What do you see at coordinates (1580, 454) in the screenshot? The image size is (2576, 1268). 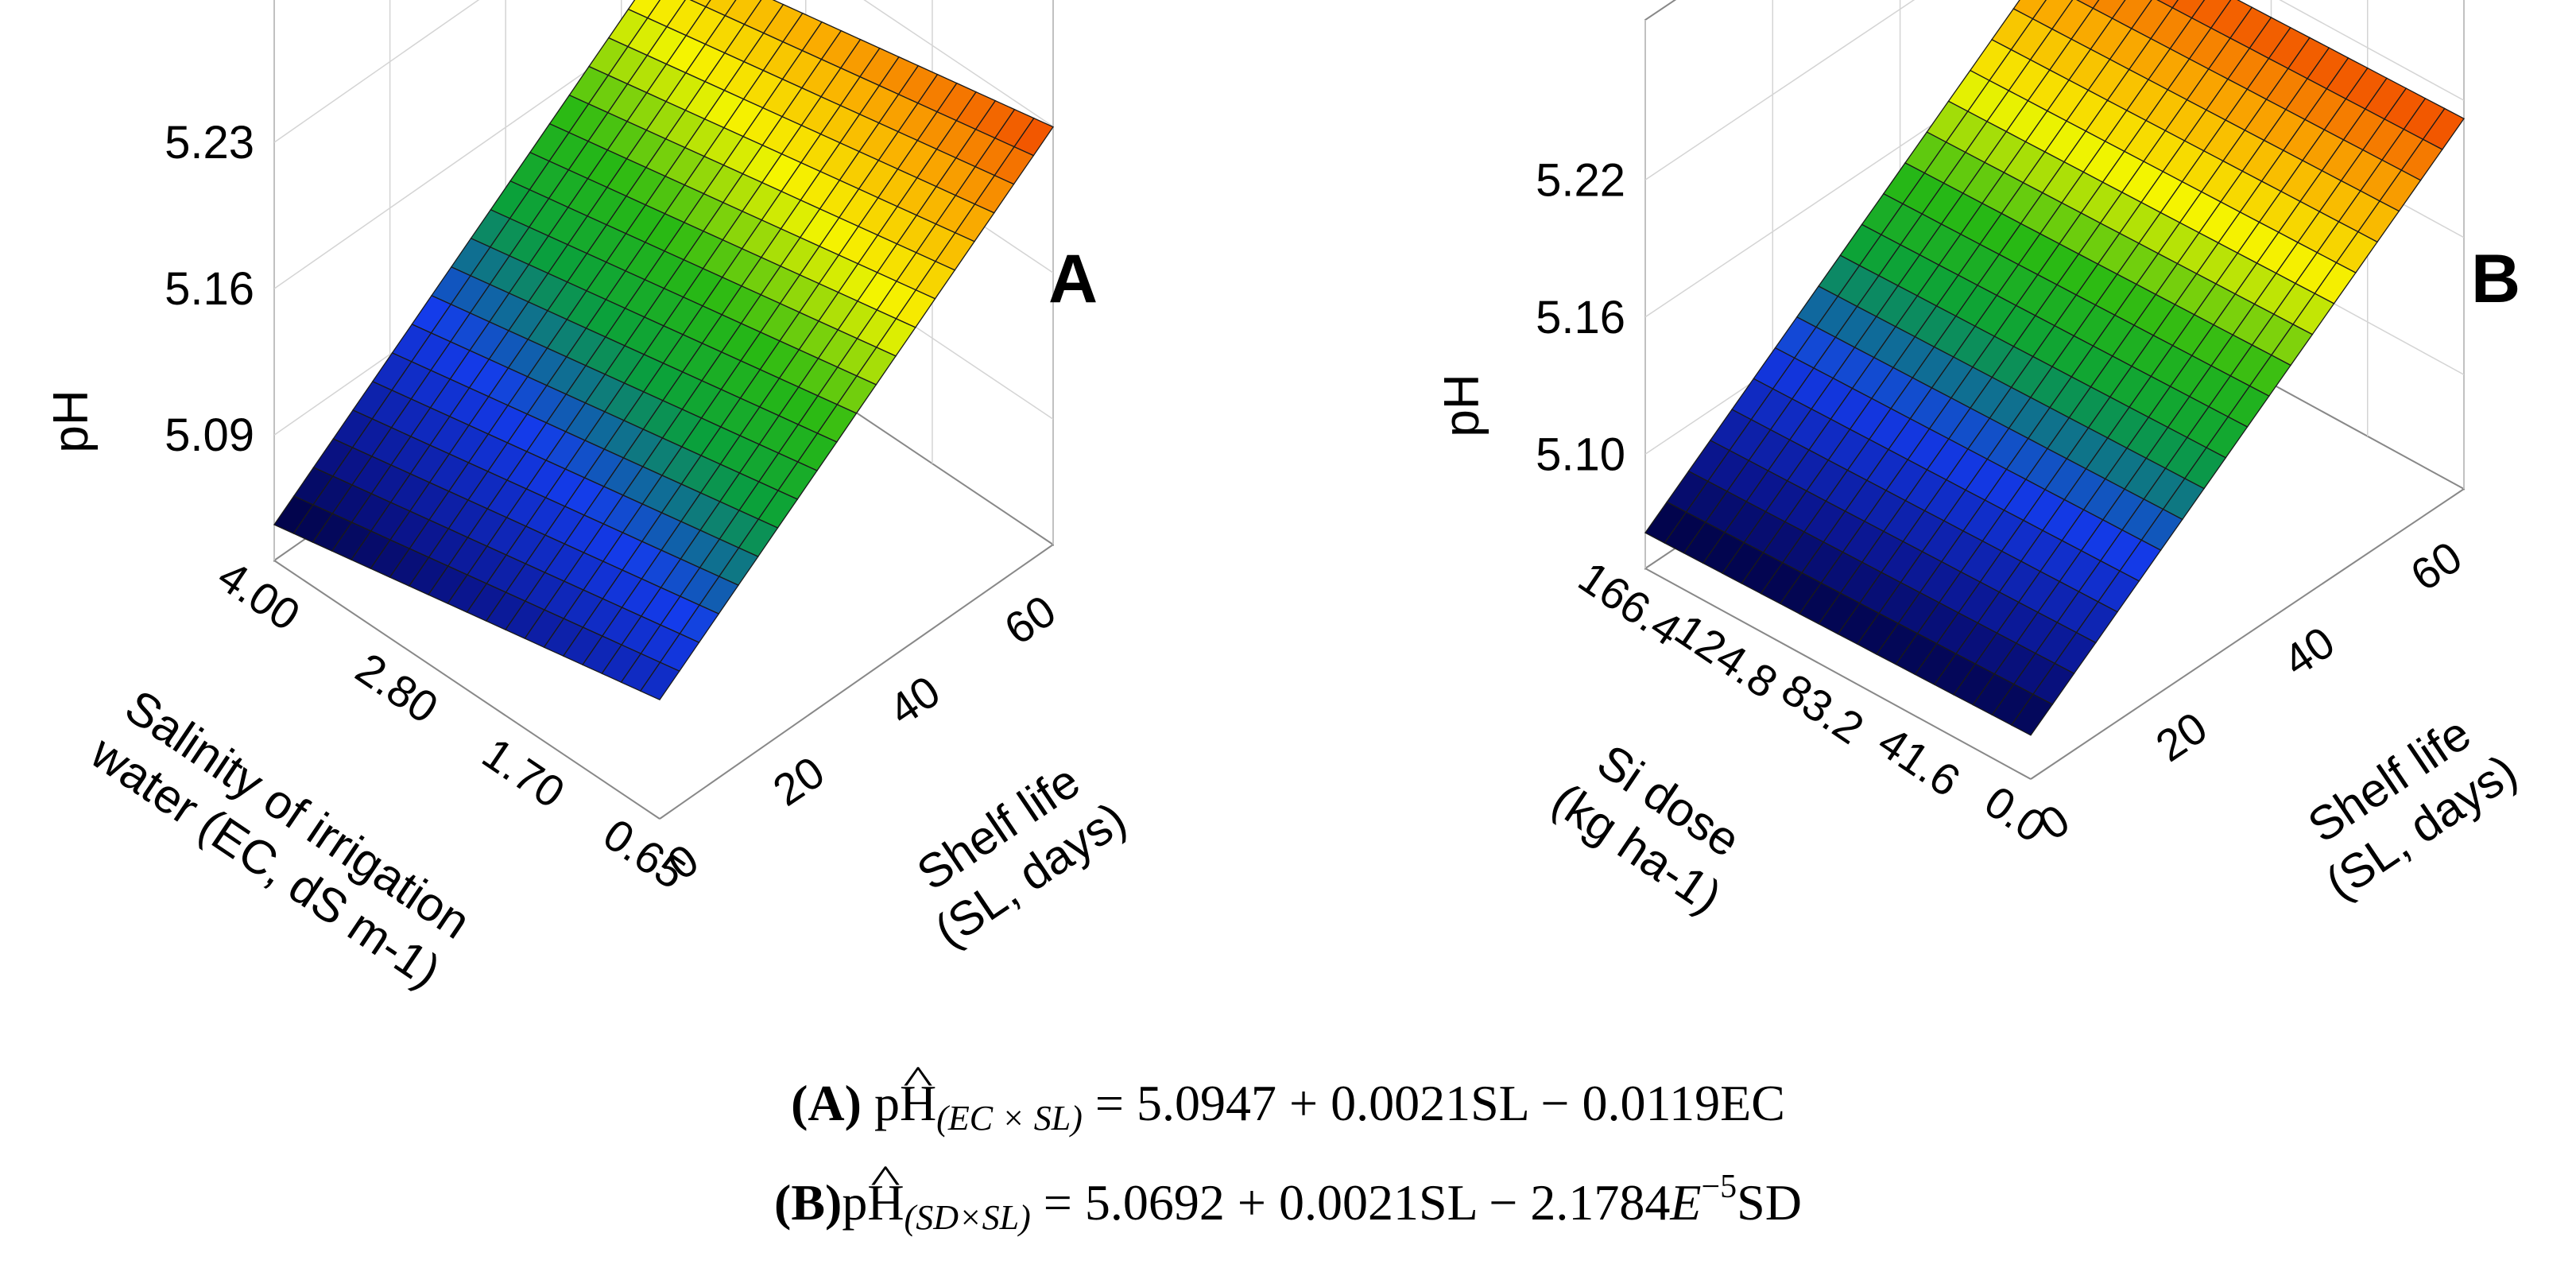 I see `z-tick-label: 5.10` at bounding box center [1580, 454].